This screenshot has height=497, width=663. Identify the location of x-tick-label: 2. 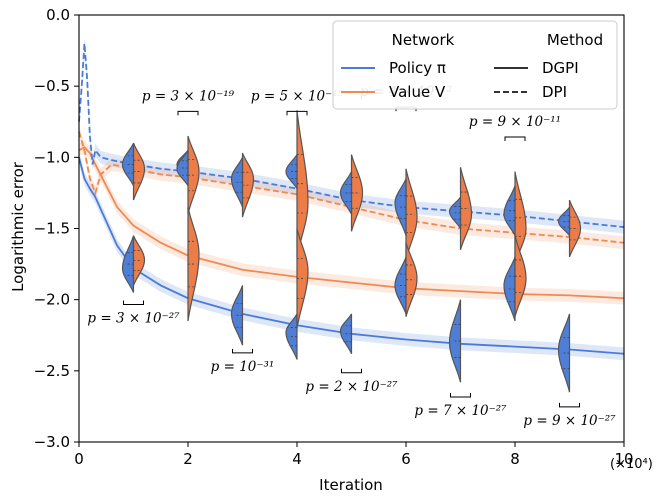
(188, 459).